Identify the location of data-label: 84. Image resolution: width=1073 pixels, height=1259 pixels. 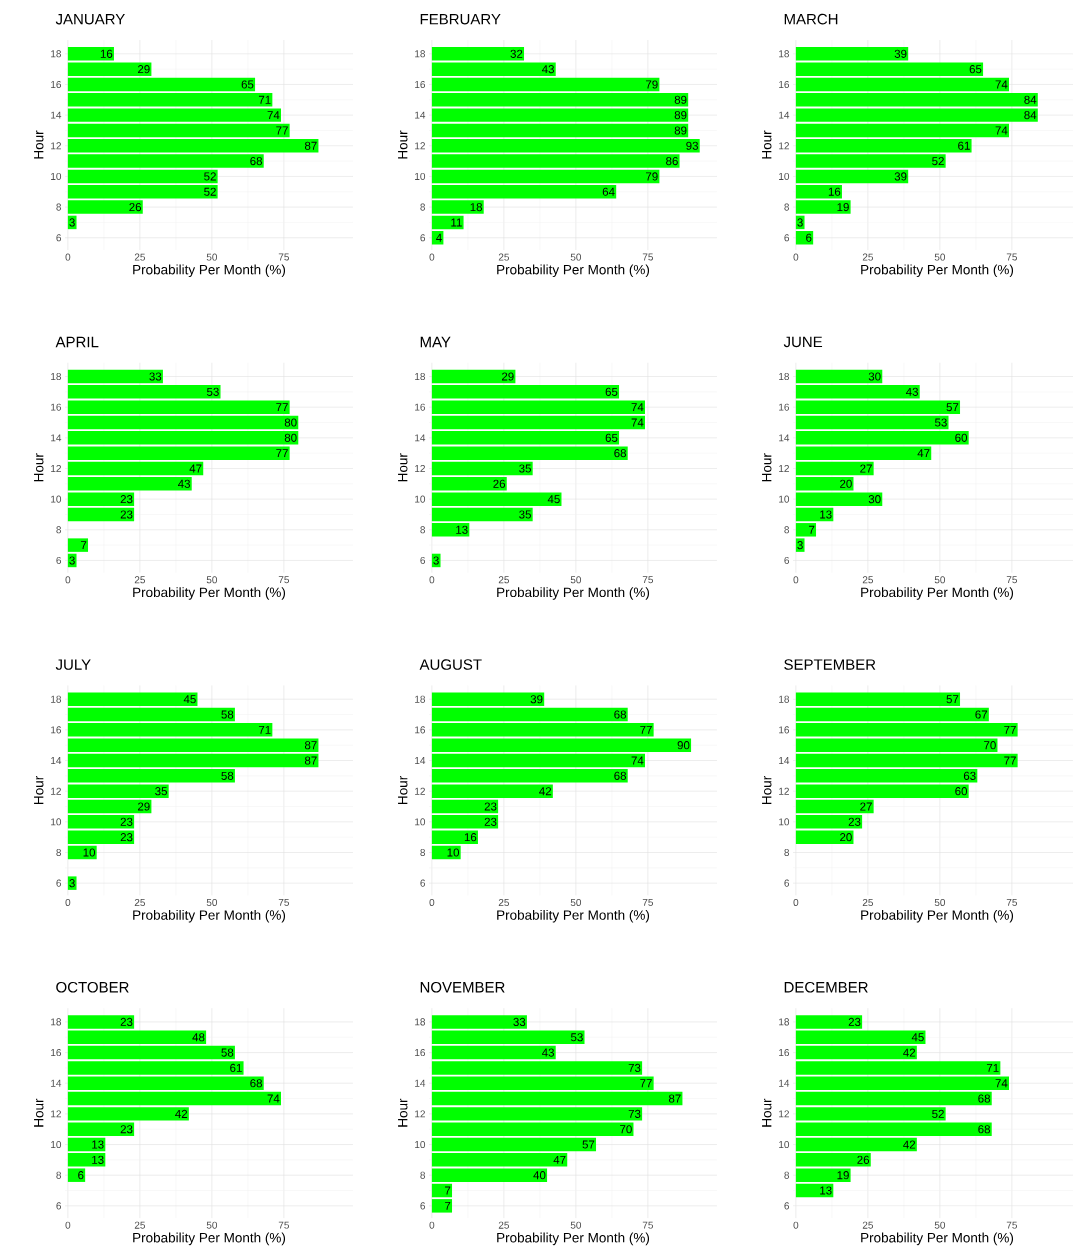
(1030, 99).